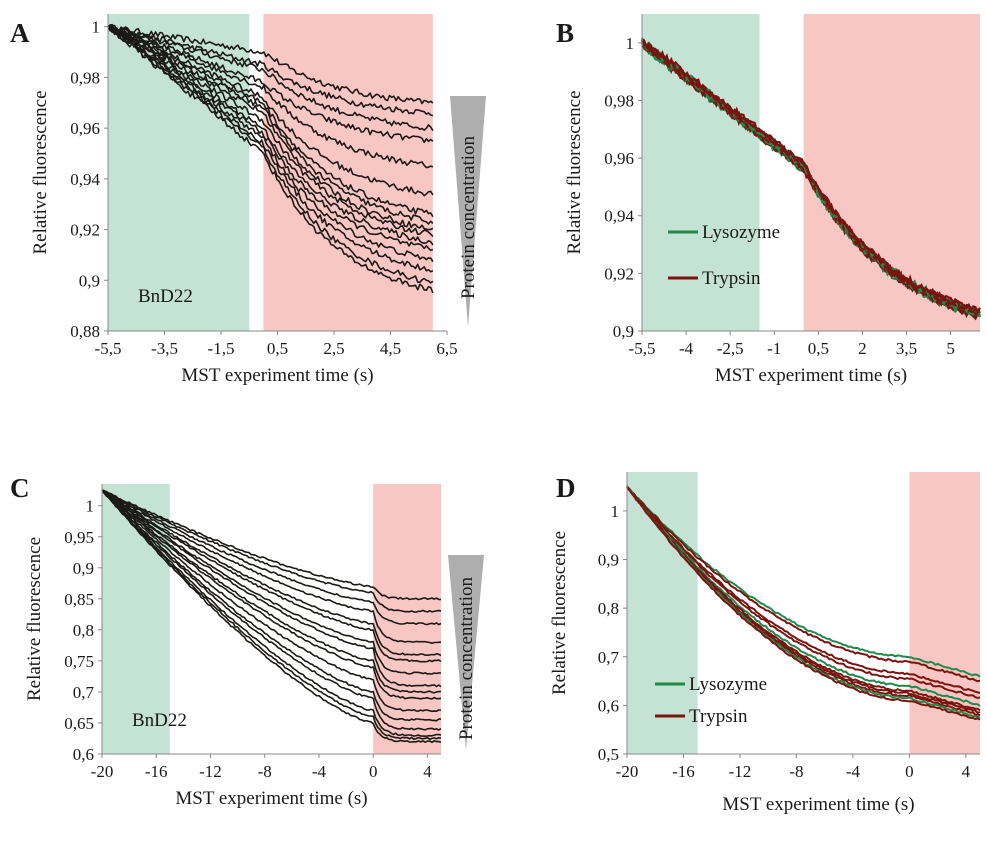 This screenshot has height=853, width=987. Describe the element at coordinates (83, 630) in the screenshot. I see `y-tick-label: 0,8` at that location.